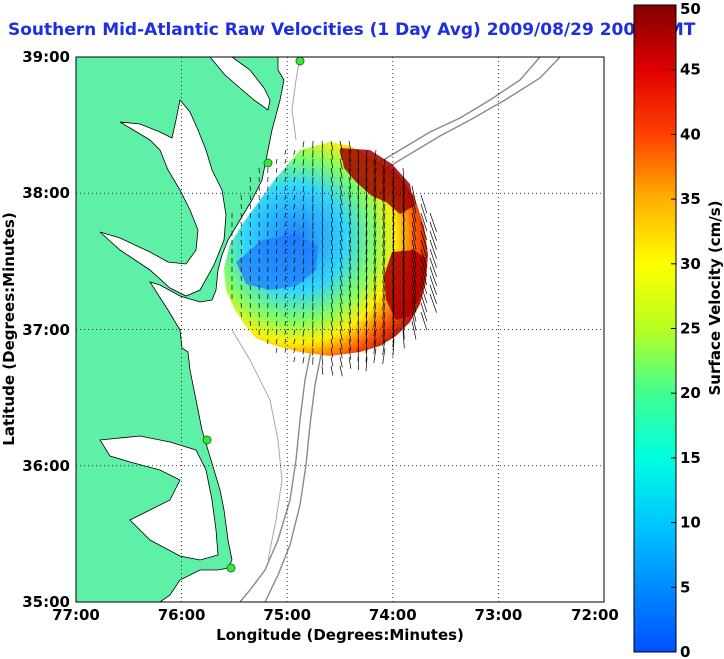 The width and height of the screenshot is (724, 659). I want to click on x-tick-label: 72:00, so click(595, 615).